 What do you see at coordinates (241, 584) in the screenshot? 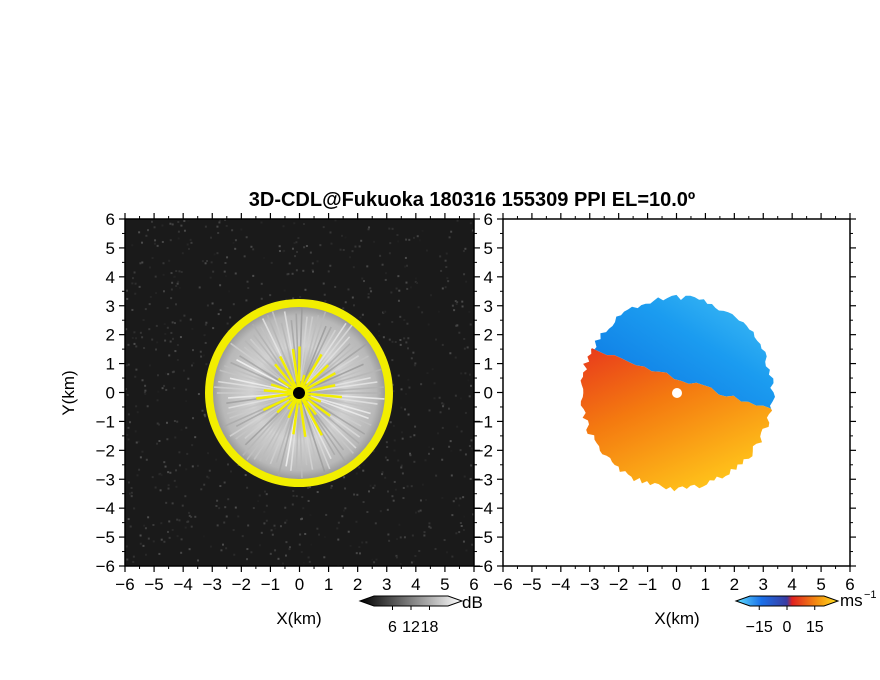
I see `x-tick-label: −2` at bounding box center [241, 584].